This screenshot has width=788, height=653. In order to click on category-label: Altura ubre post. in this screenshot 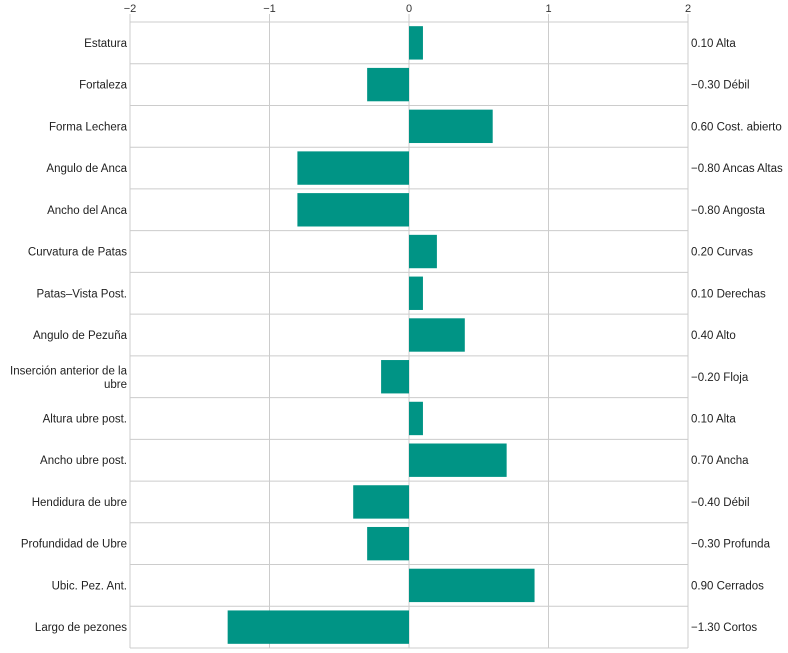, I will do `click(85, 419)`.